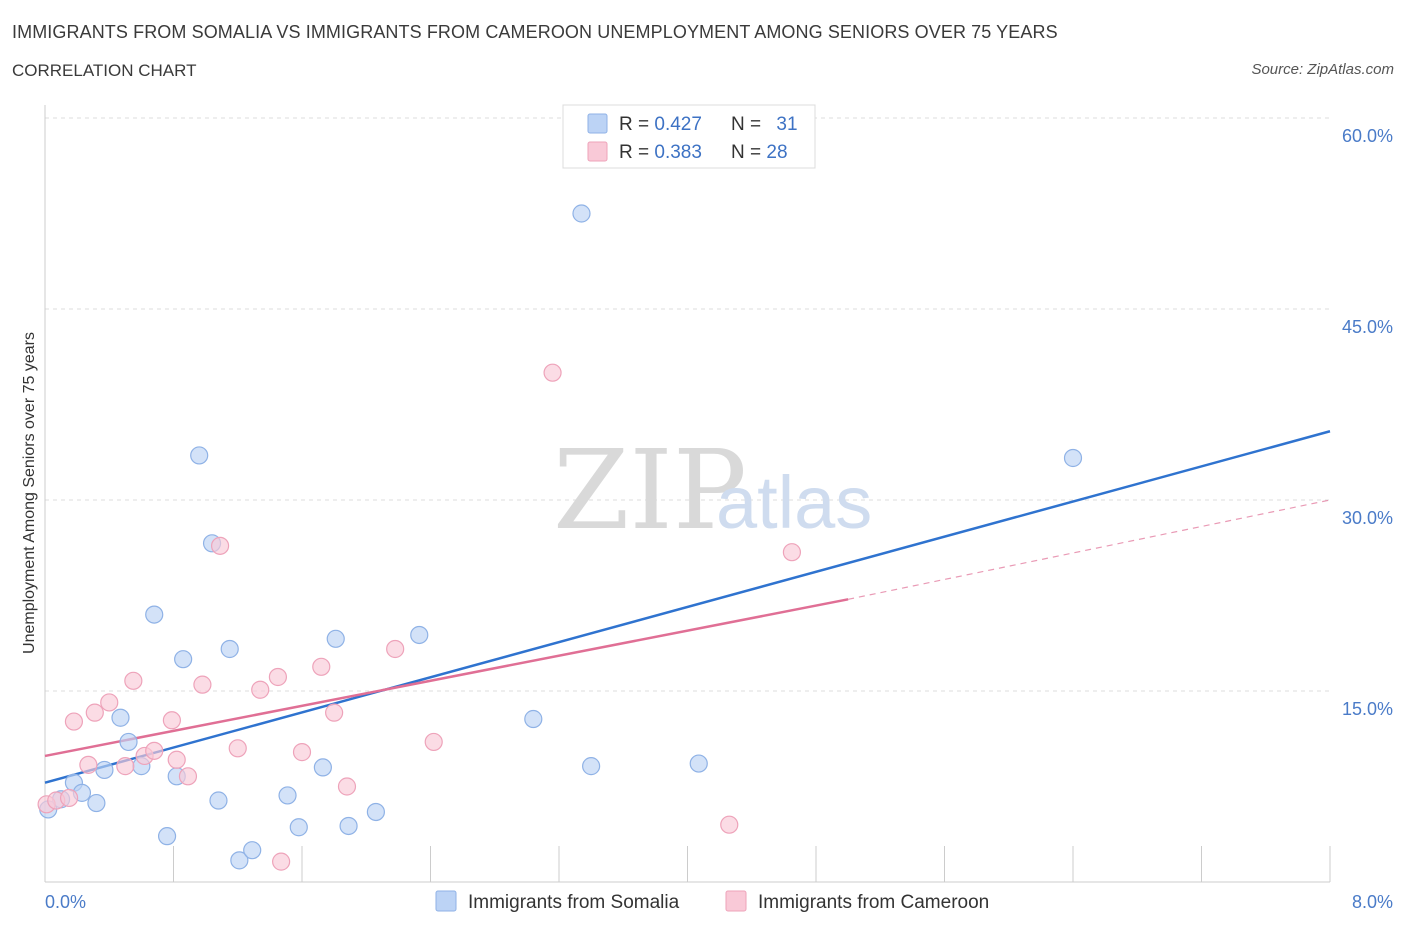 Image resolution: width=1406 pixels, height=930 pixels. What do you see at coordinates (689, 136) in the screenshot?
I see `top-legend: R = 0.427 N = 31 R = 0.383 N = 28` at bounding box center [689, 136].